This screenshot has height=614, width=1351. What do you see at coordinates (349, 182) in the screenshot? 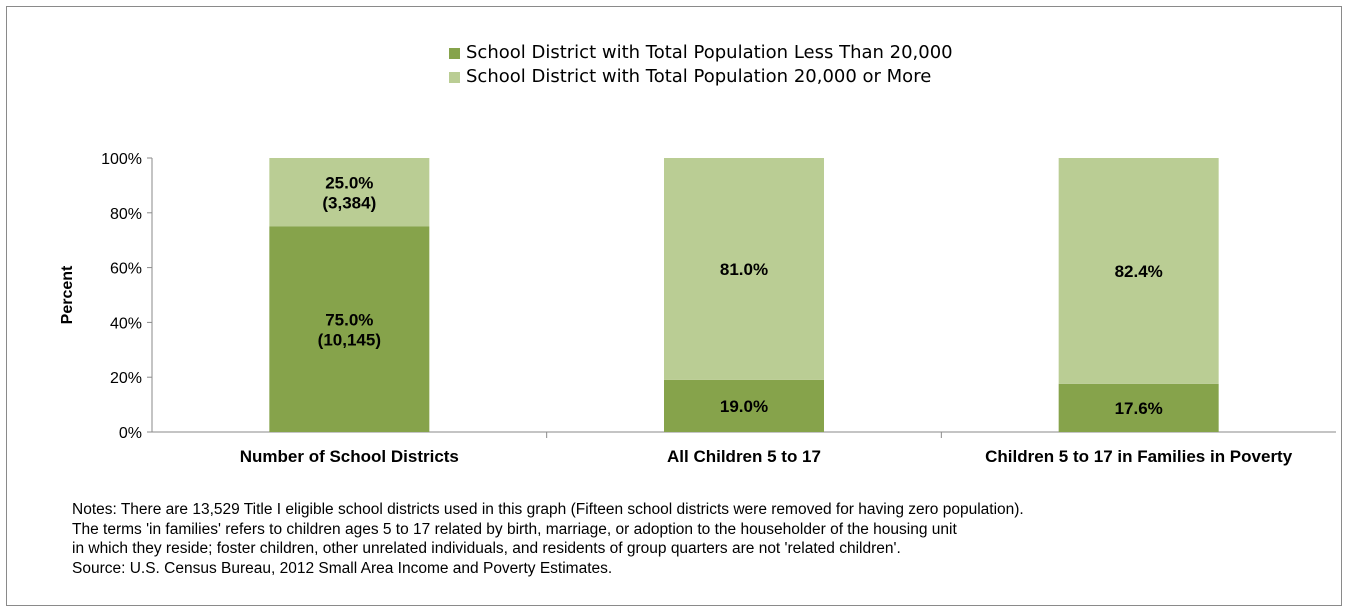
I see `data-label: 25.0%` at bounding box center [349, 182].